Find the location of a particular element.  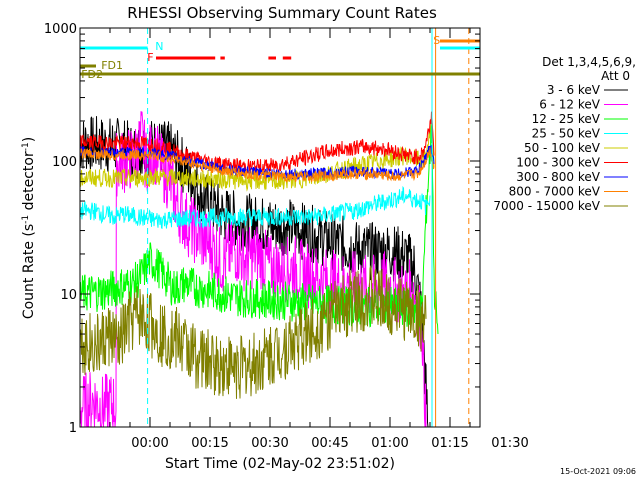

y-label-part-1: Count Rate (s is located at coordinates (29, 271).